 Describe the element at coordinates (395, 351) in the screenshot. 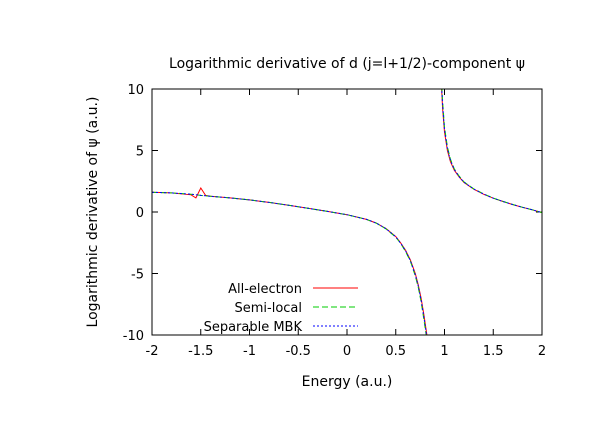

I see `x-tick-label: 0.5` at that location.